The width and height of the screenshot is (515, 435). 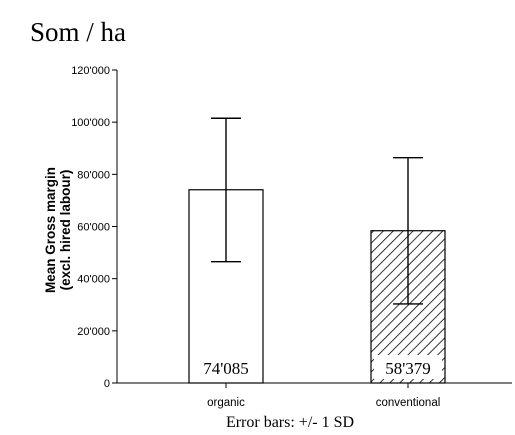 What do you see at coordinates (226, 403) in the screenshot?
I see `category-label-organic: organic` at bounding box center [226, 403].